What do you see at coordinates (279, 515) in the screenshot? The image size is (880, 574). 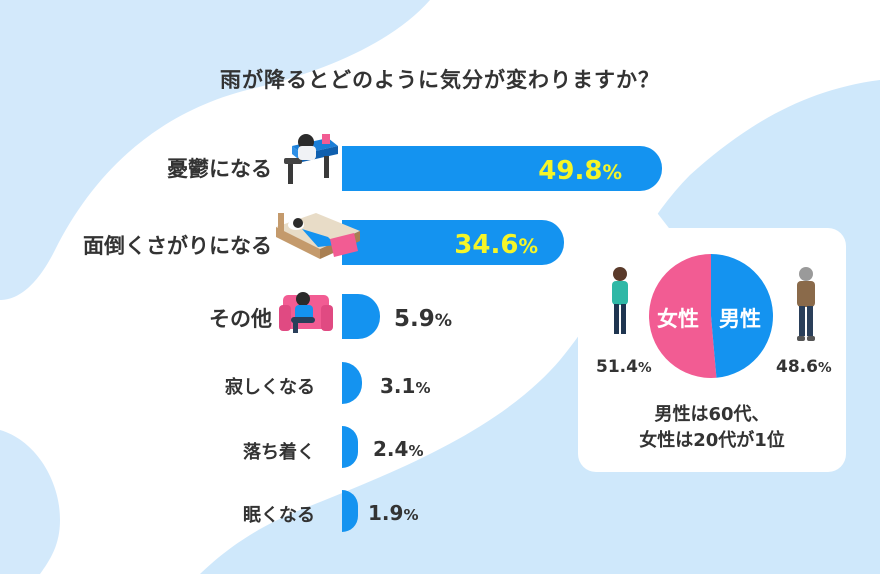 I see `bar-label: 眠くなる` at bounding box center [279, 515].